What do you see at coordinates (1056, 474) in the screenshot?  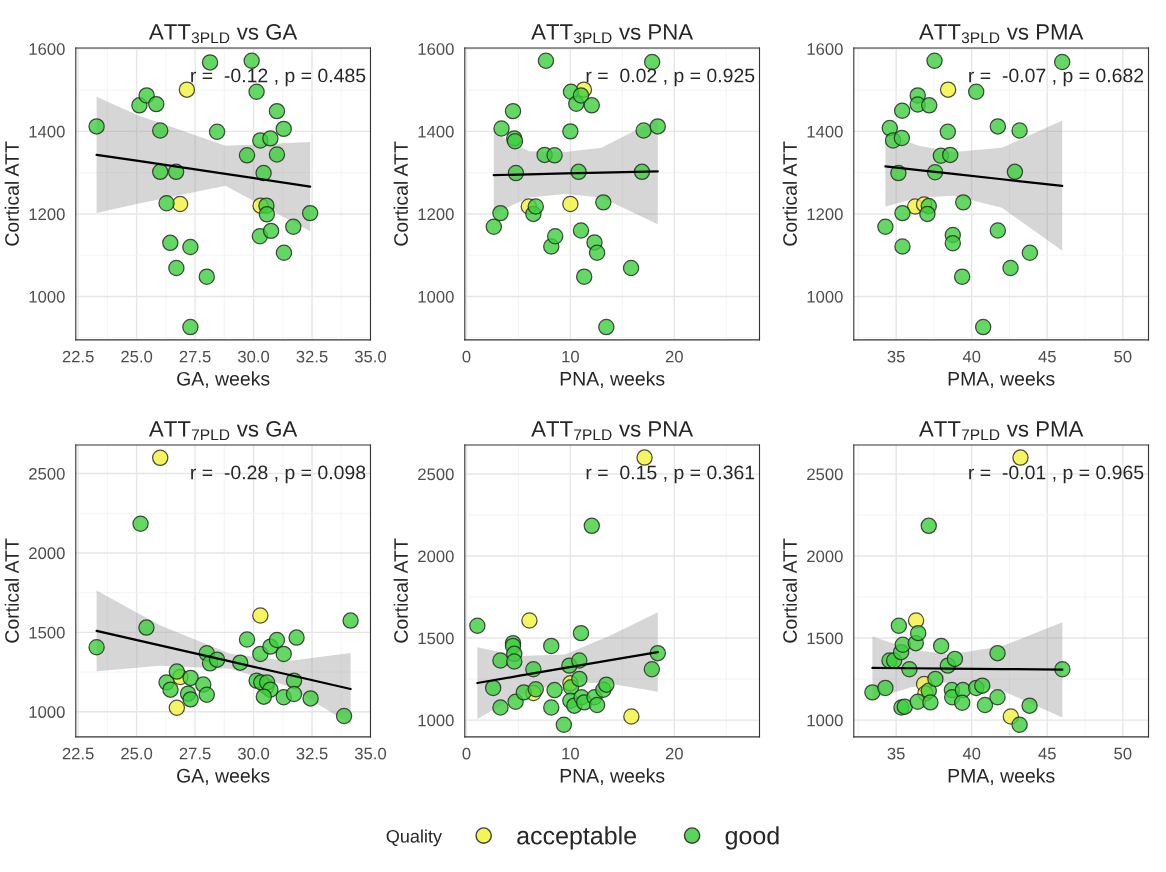 I see `annotation: r = -0.01 , p = 0.965` at bounding box center [1056, 474].